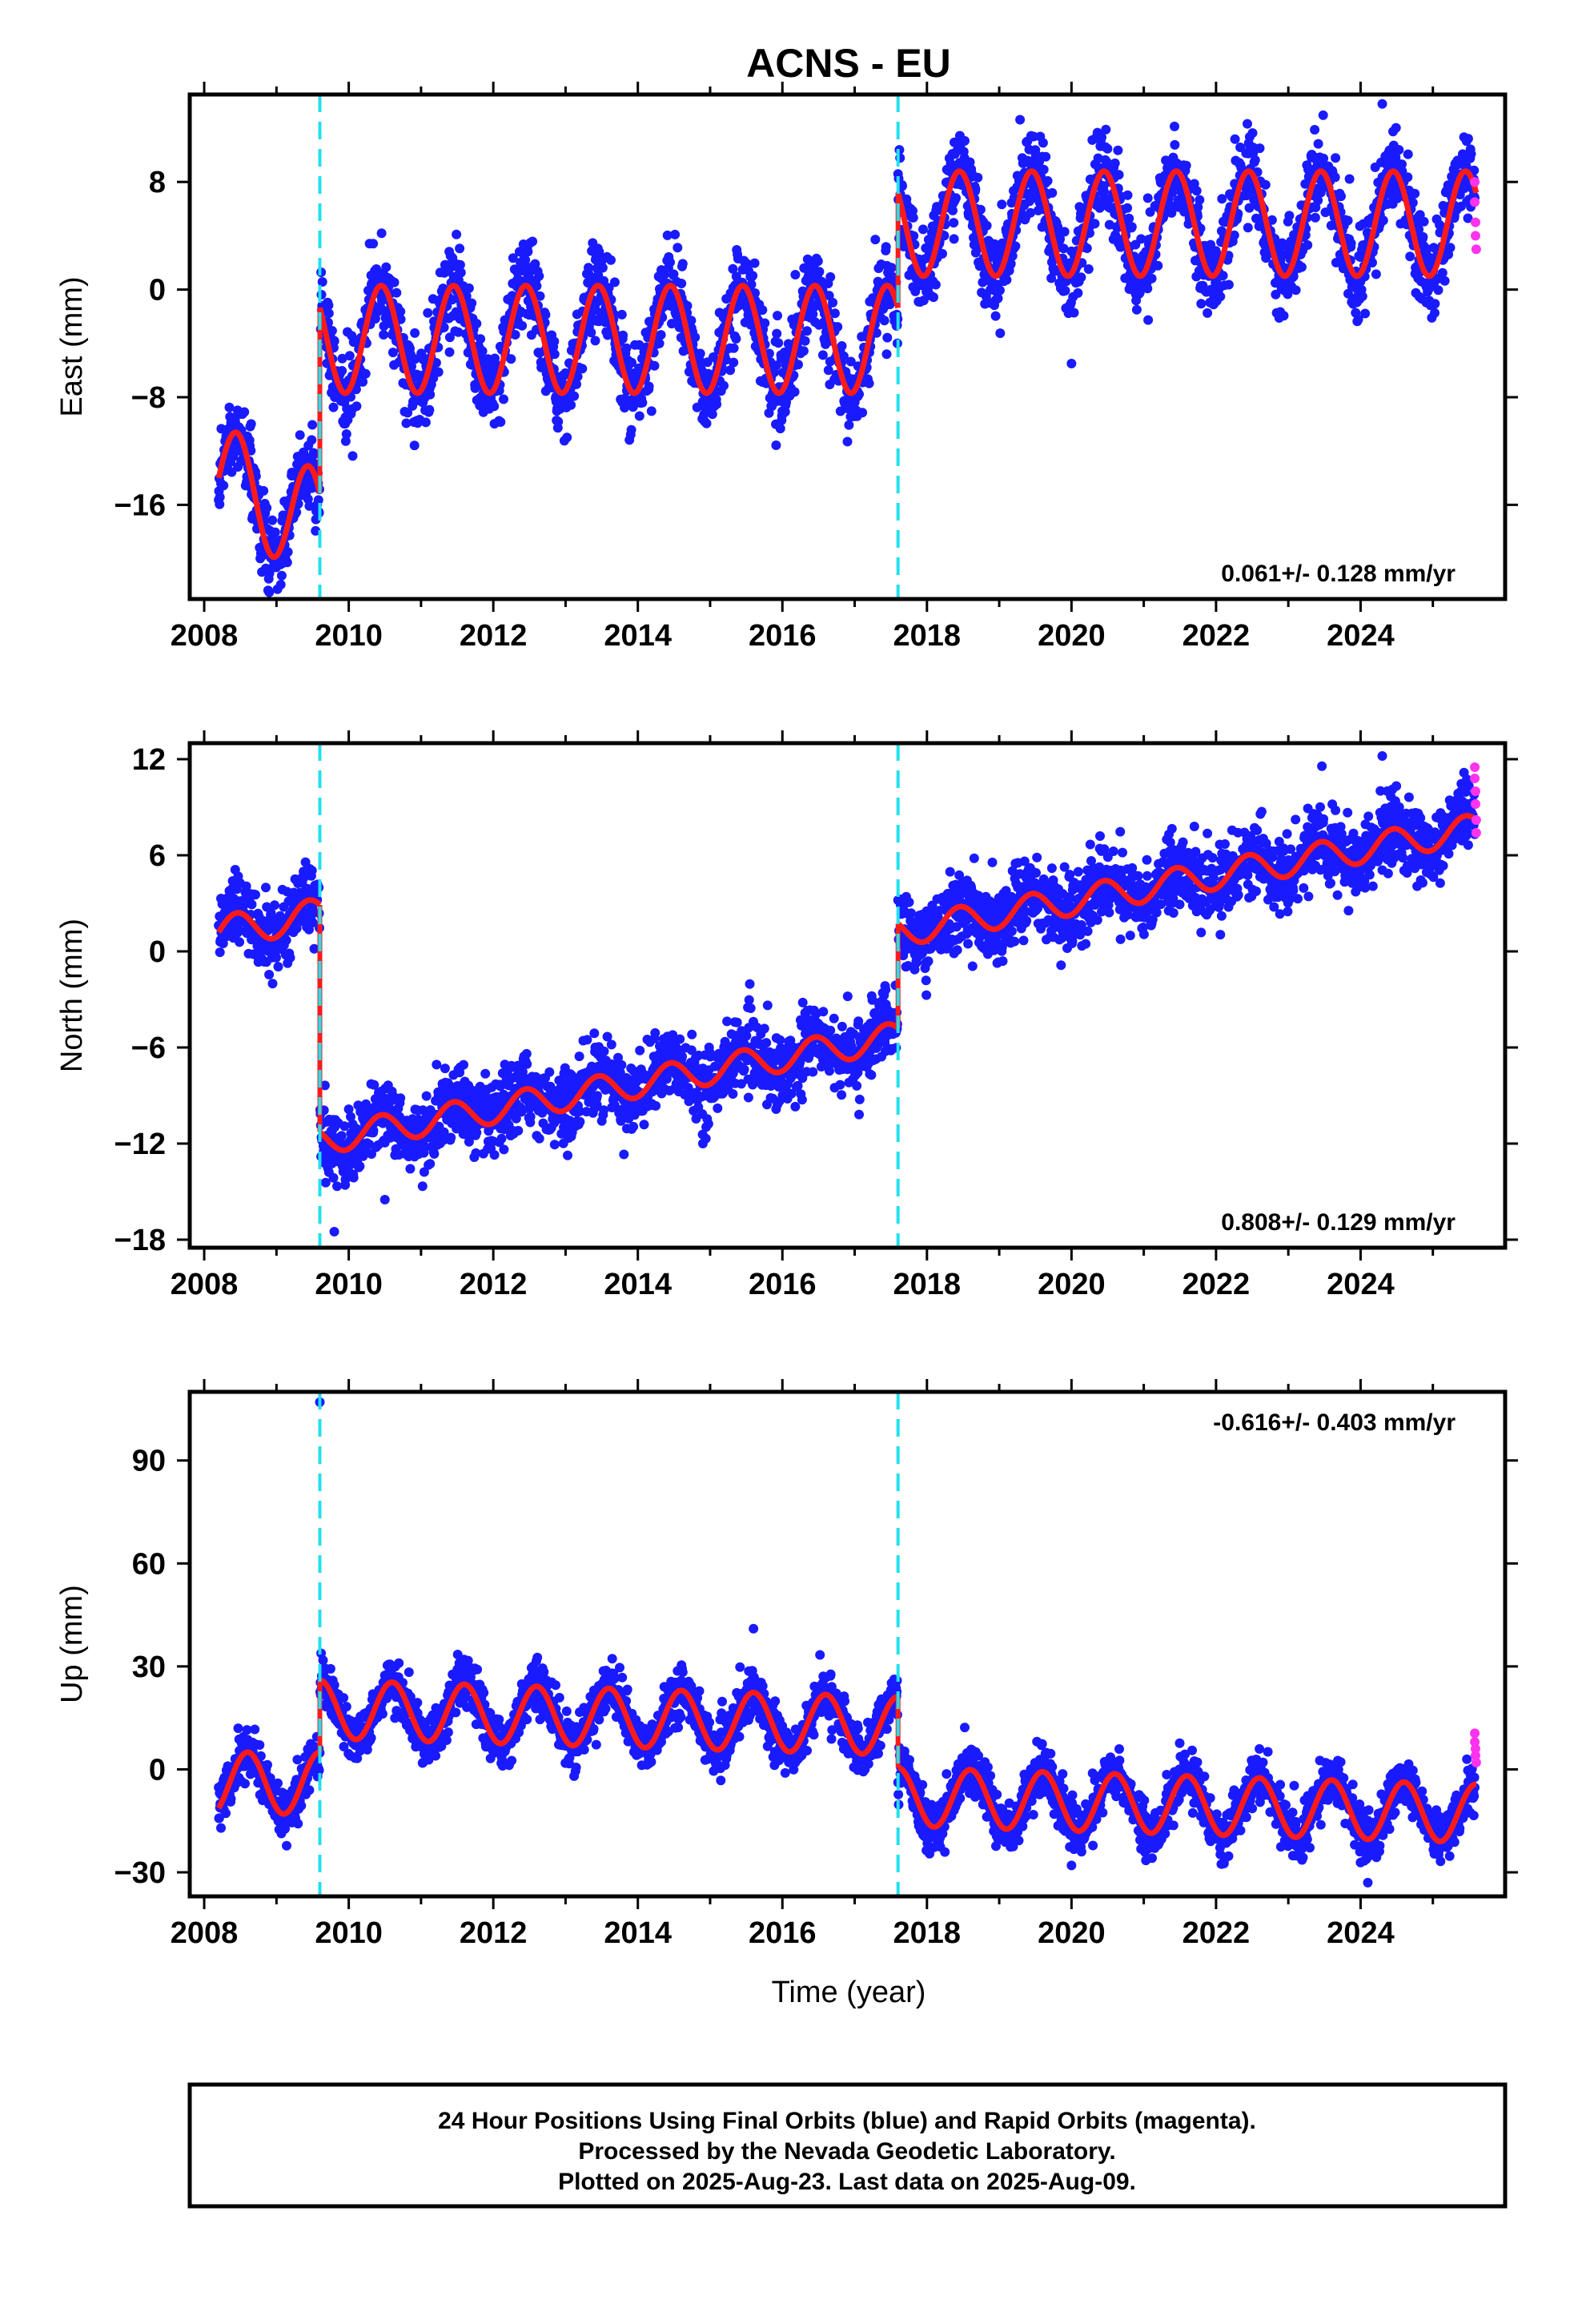 This screenshot has height=2324, width=1582. Describe the element at coordinates (1217, 636) in the screenshot. I see `x-tick-label: 2022` at that location.